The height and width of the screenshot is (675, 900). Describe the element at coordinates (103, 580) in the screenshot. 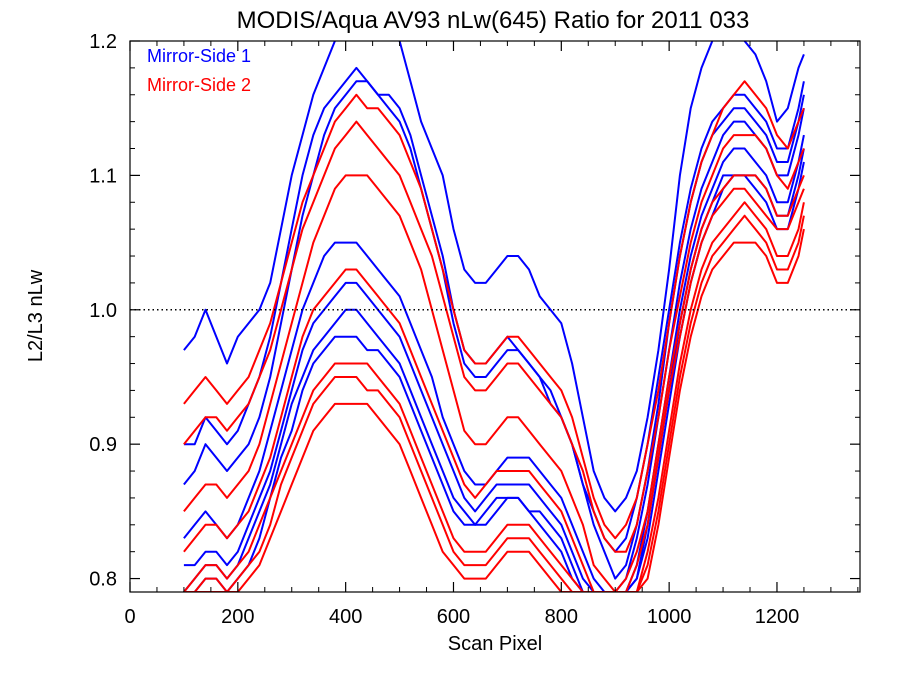

I see `y-tick-label: 0.8` at that location.